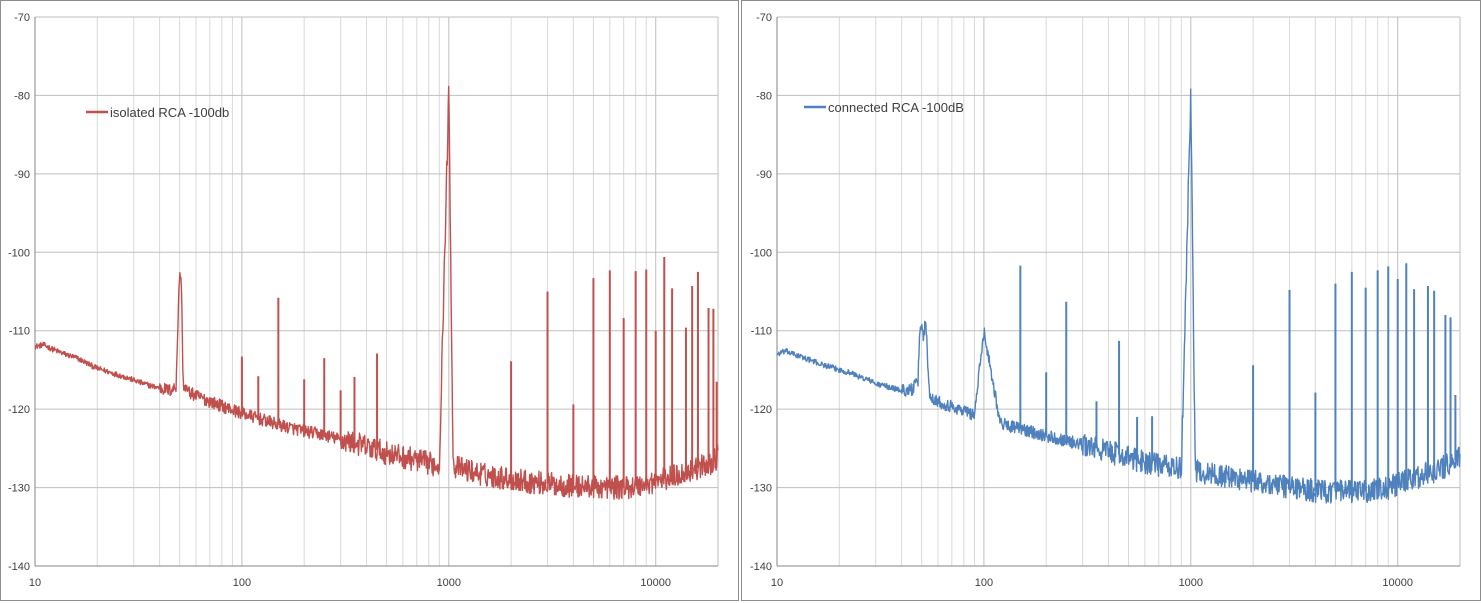  I want to click on legend: connected RCA -100dB, so click(884, 107).